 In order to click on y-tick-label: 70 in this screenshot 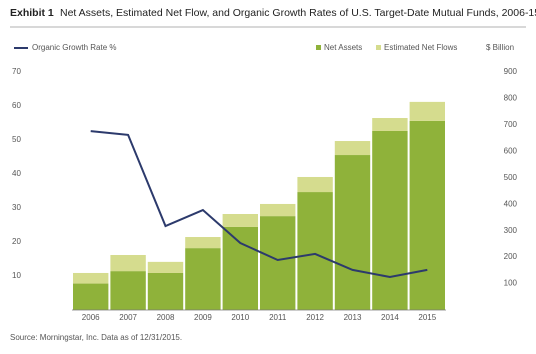, I will do `click(16, 71)`.